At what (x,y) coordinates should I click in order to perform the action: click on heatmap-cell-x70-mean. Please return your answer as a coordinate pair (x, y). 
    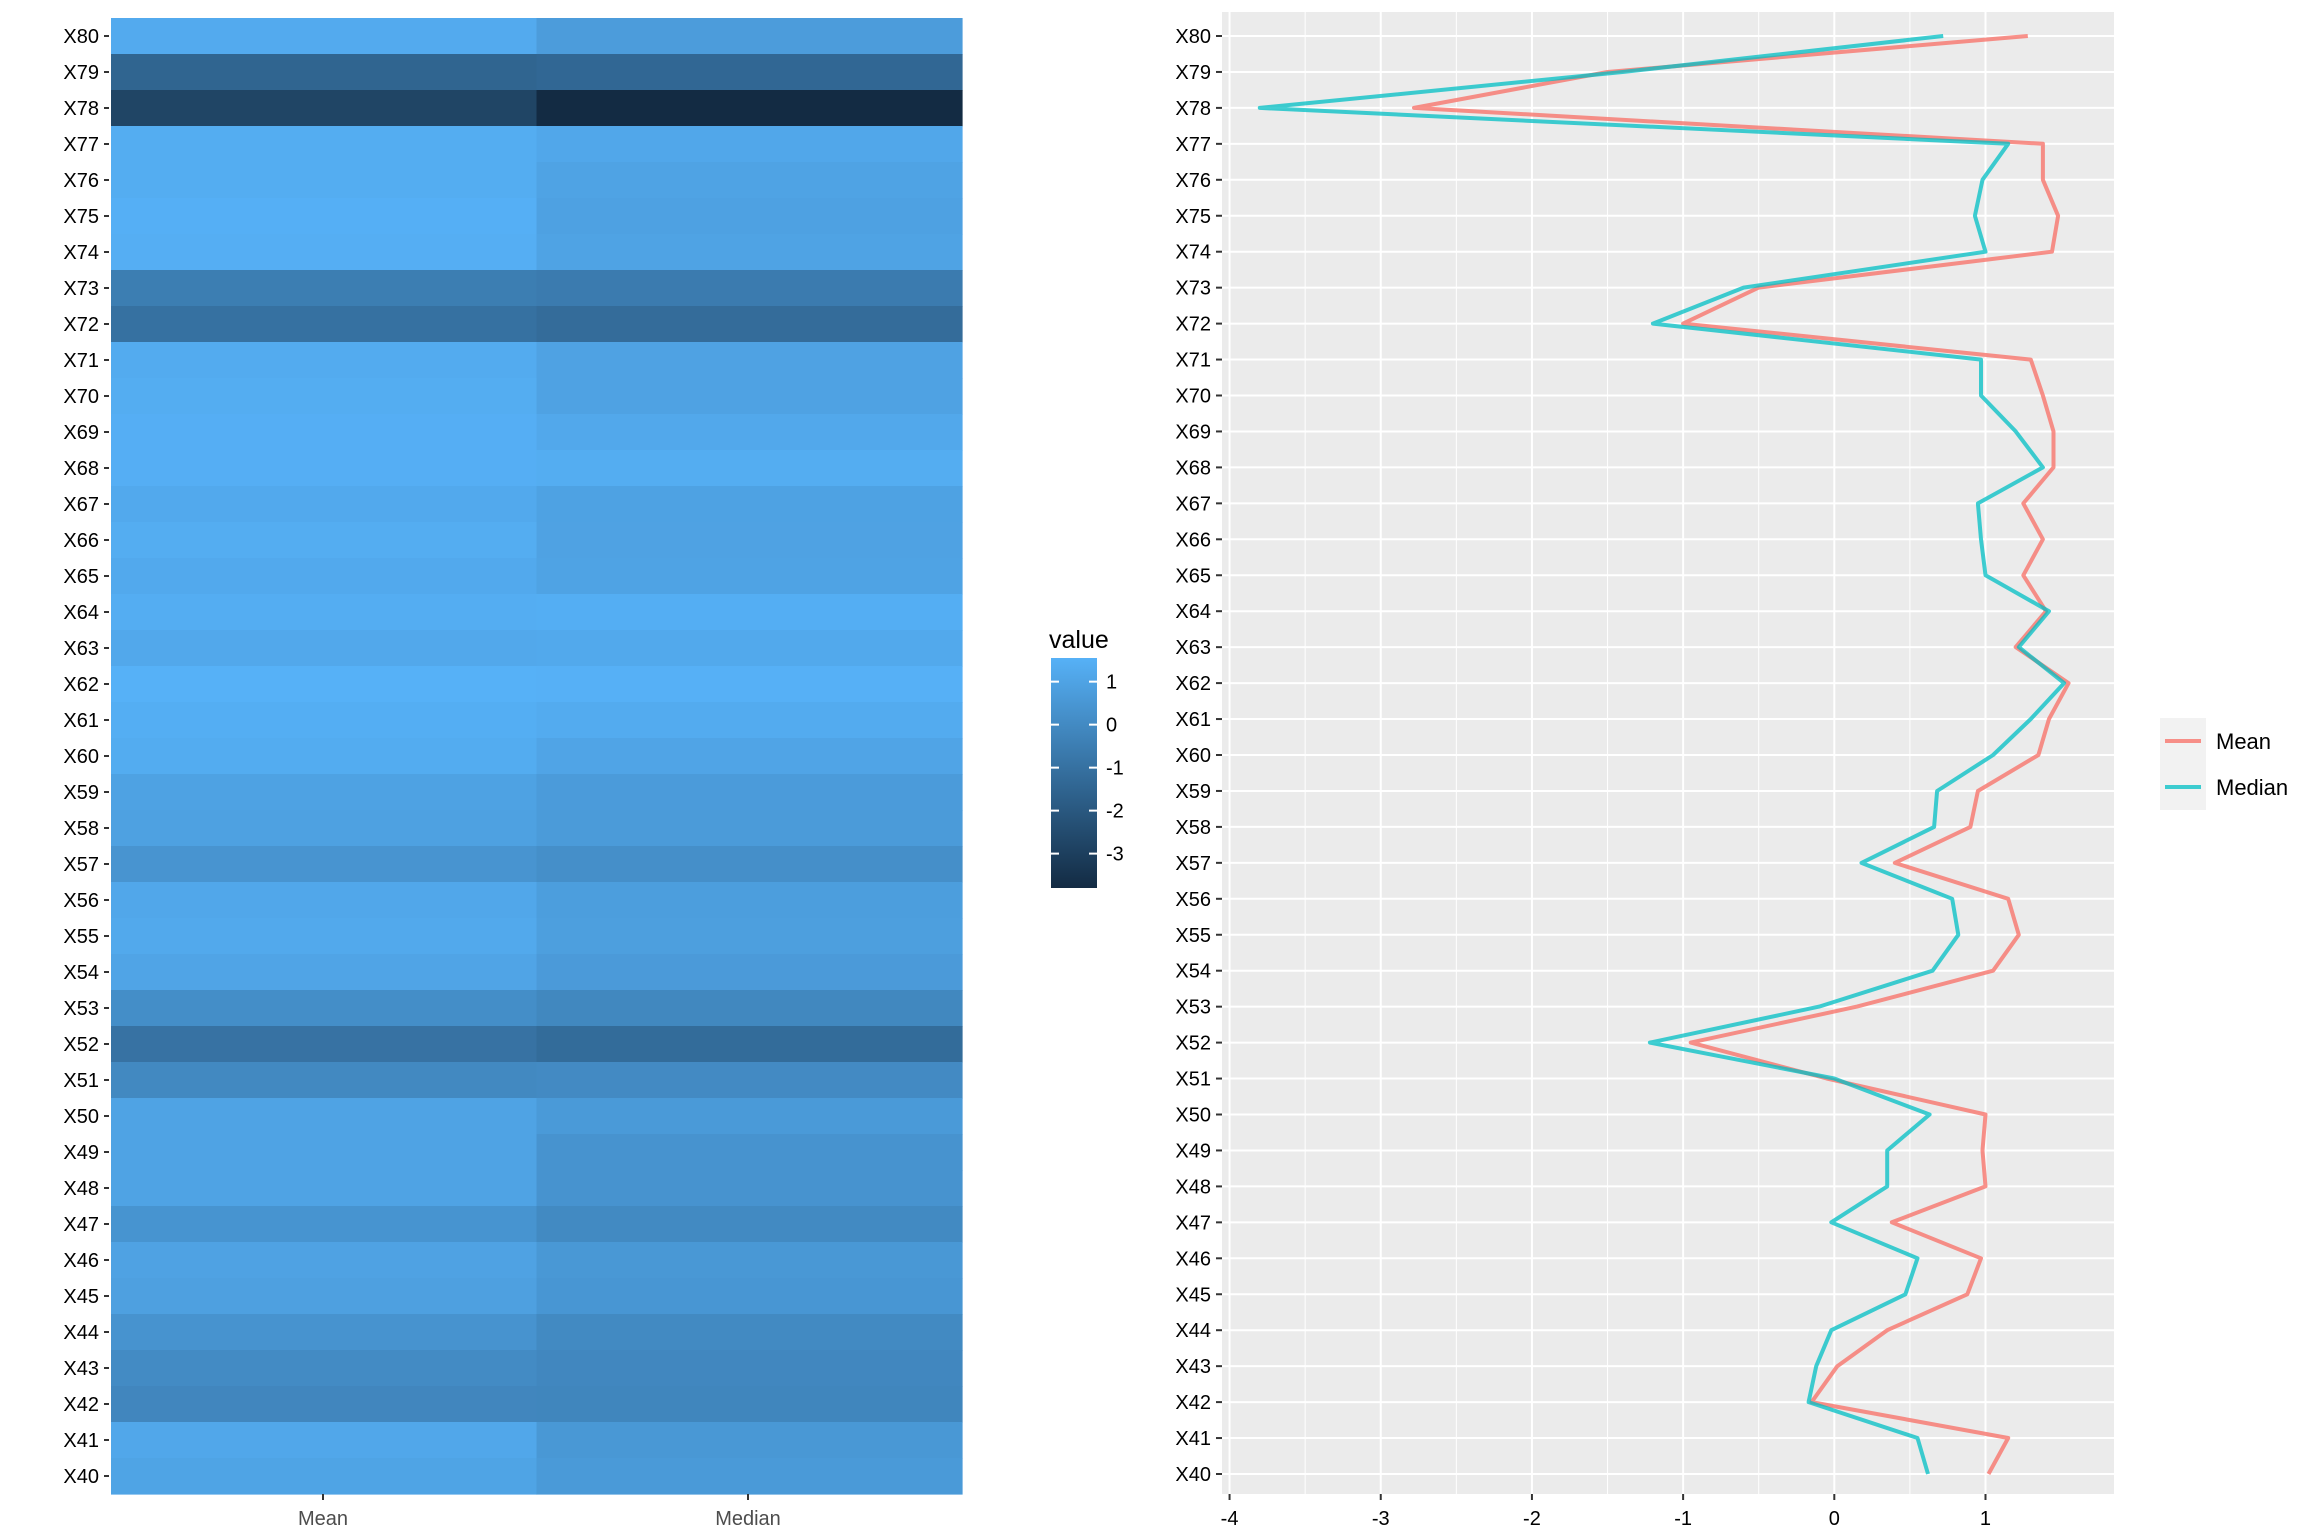
    Looking at the image, I should click on (324, 396).